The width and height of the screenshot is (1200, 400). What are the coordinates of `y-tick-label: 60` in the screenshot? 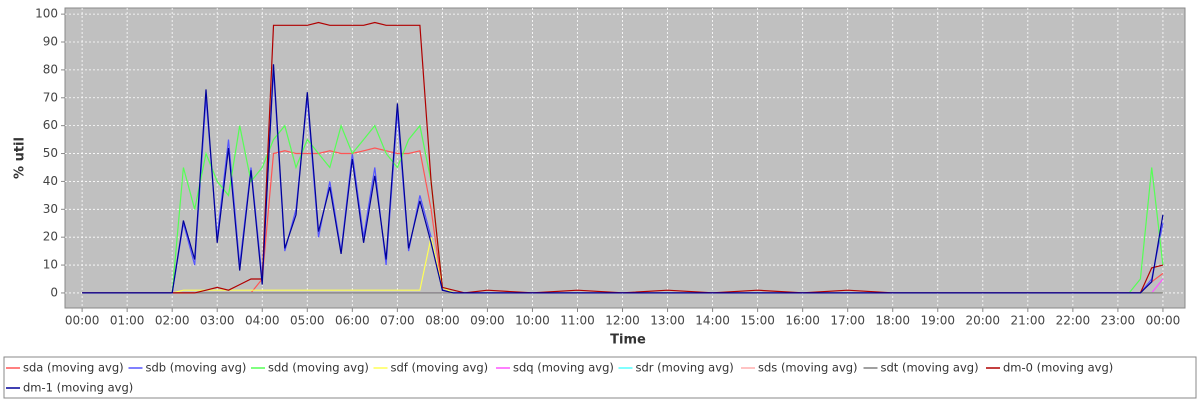 It's located at (50, 125).